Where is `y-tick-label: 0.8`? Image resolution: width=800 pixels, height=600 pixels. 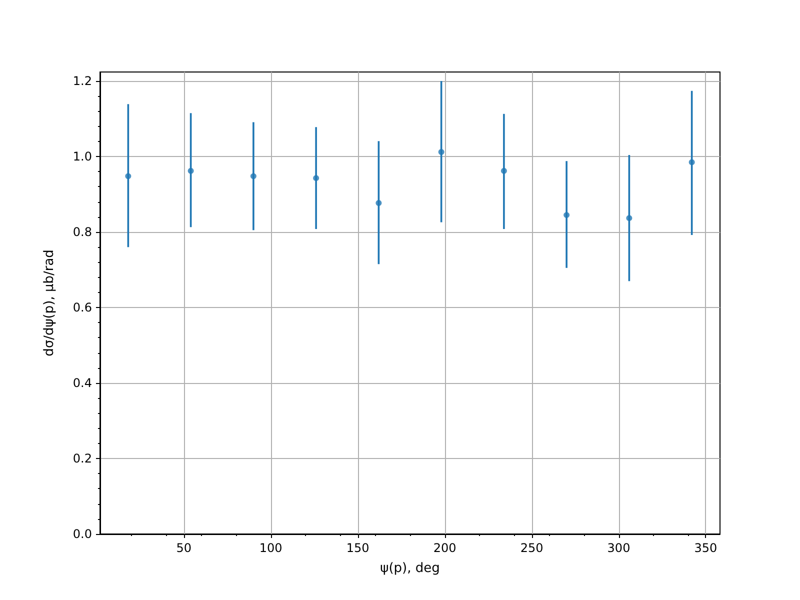
y-tick-label: 0.8 is located at coordinates (82, 232).